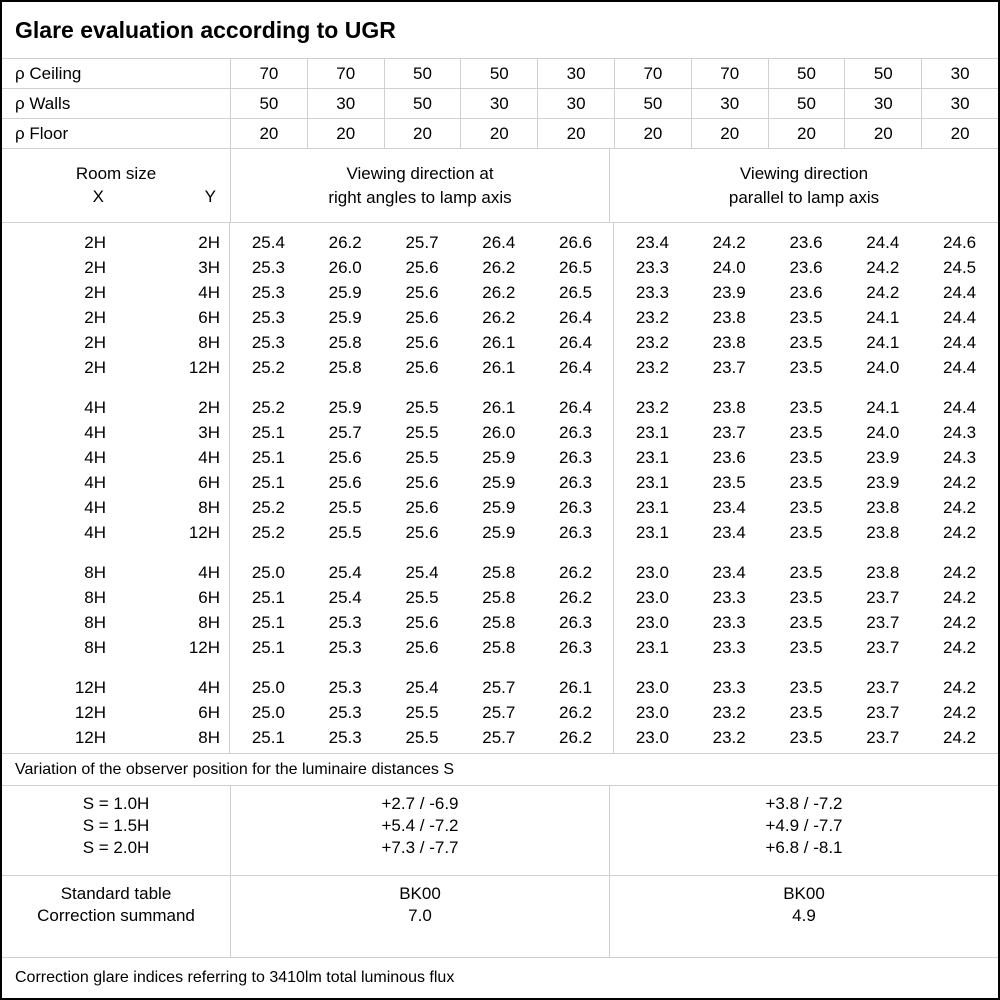 Image resolution: width=1000 pixels, height=1000 pixels. I want to click on right-angles-header-line1: Viewing direction at, so click(420, 173).